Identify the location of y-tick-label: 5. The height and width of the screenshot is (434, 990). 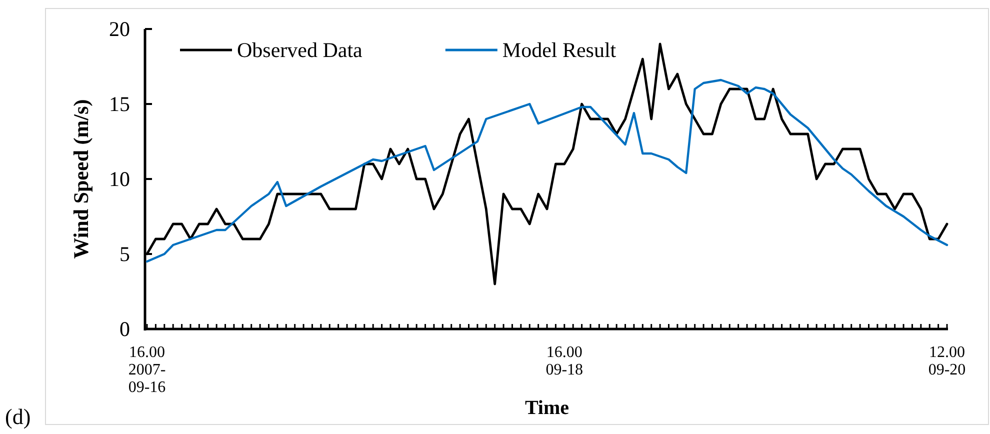
(125, 254).